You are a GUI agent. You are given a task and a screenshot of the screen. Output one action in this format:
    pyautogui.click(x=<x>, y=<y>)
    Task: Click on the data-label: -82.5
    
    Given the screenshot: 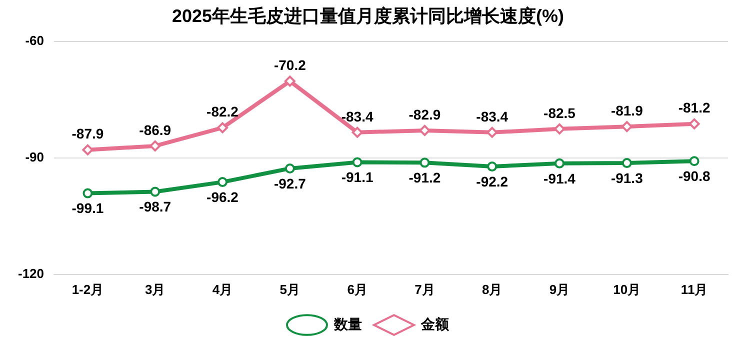 What is the action you would take?
    pyautogui.click(x=560, y=112)
    